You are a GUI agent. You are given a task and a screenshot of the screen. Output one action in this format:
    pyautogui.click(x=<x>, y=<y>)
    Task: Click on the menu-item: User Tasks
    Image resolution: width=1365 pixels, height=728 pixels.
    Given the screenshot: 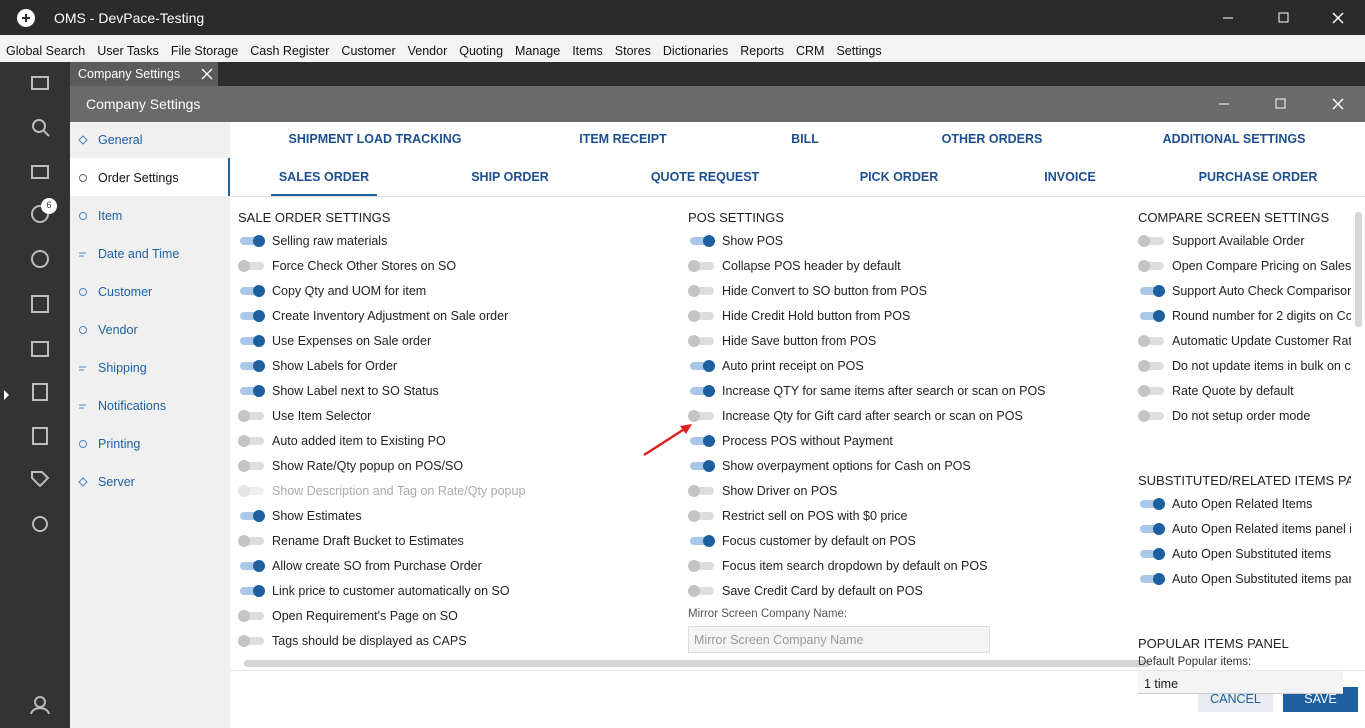 What is the action you would take?
    pyautogui.click(x=128, y=51)
    